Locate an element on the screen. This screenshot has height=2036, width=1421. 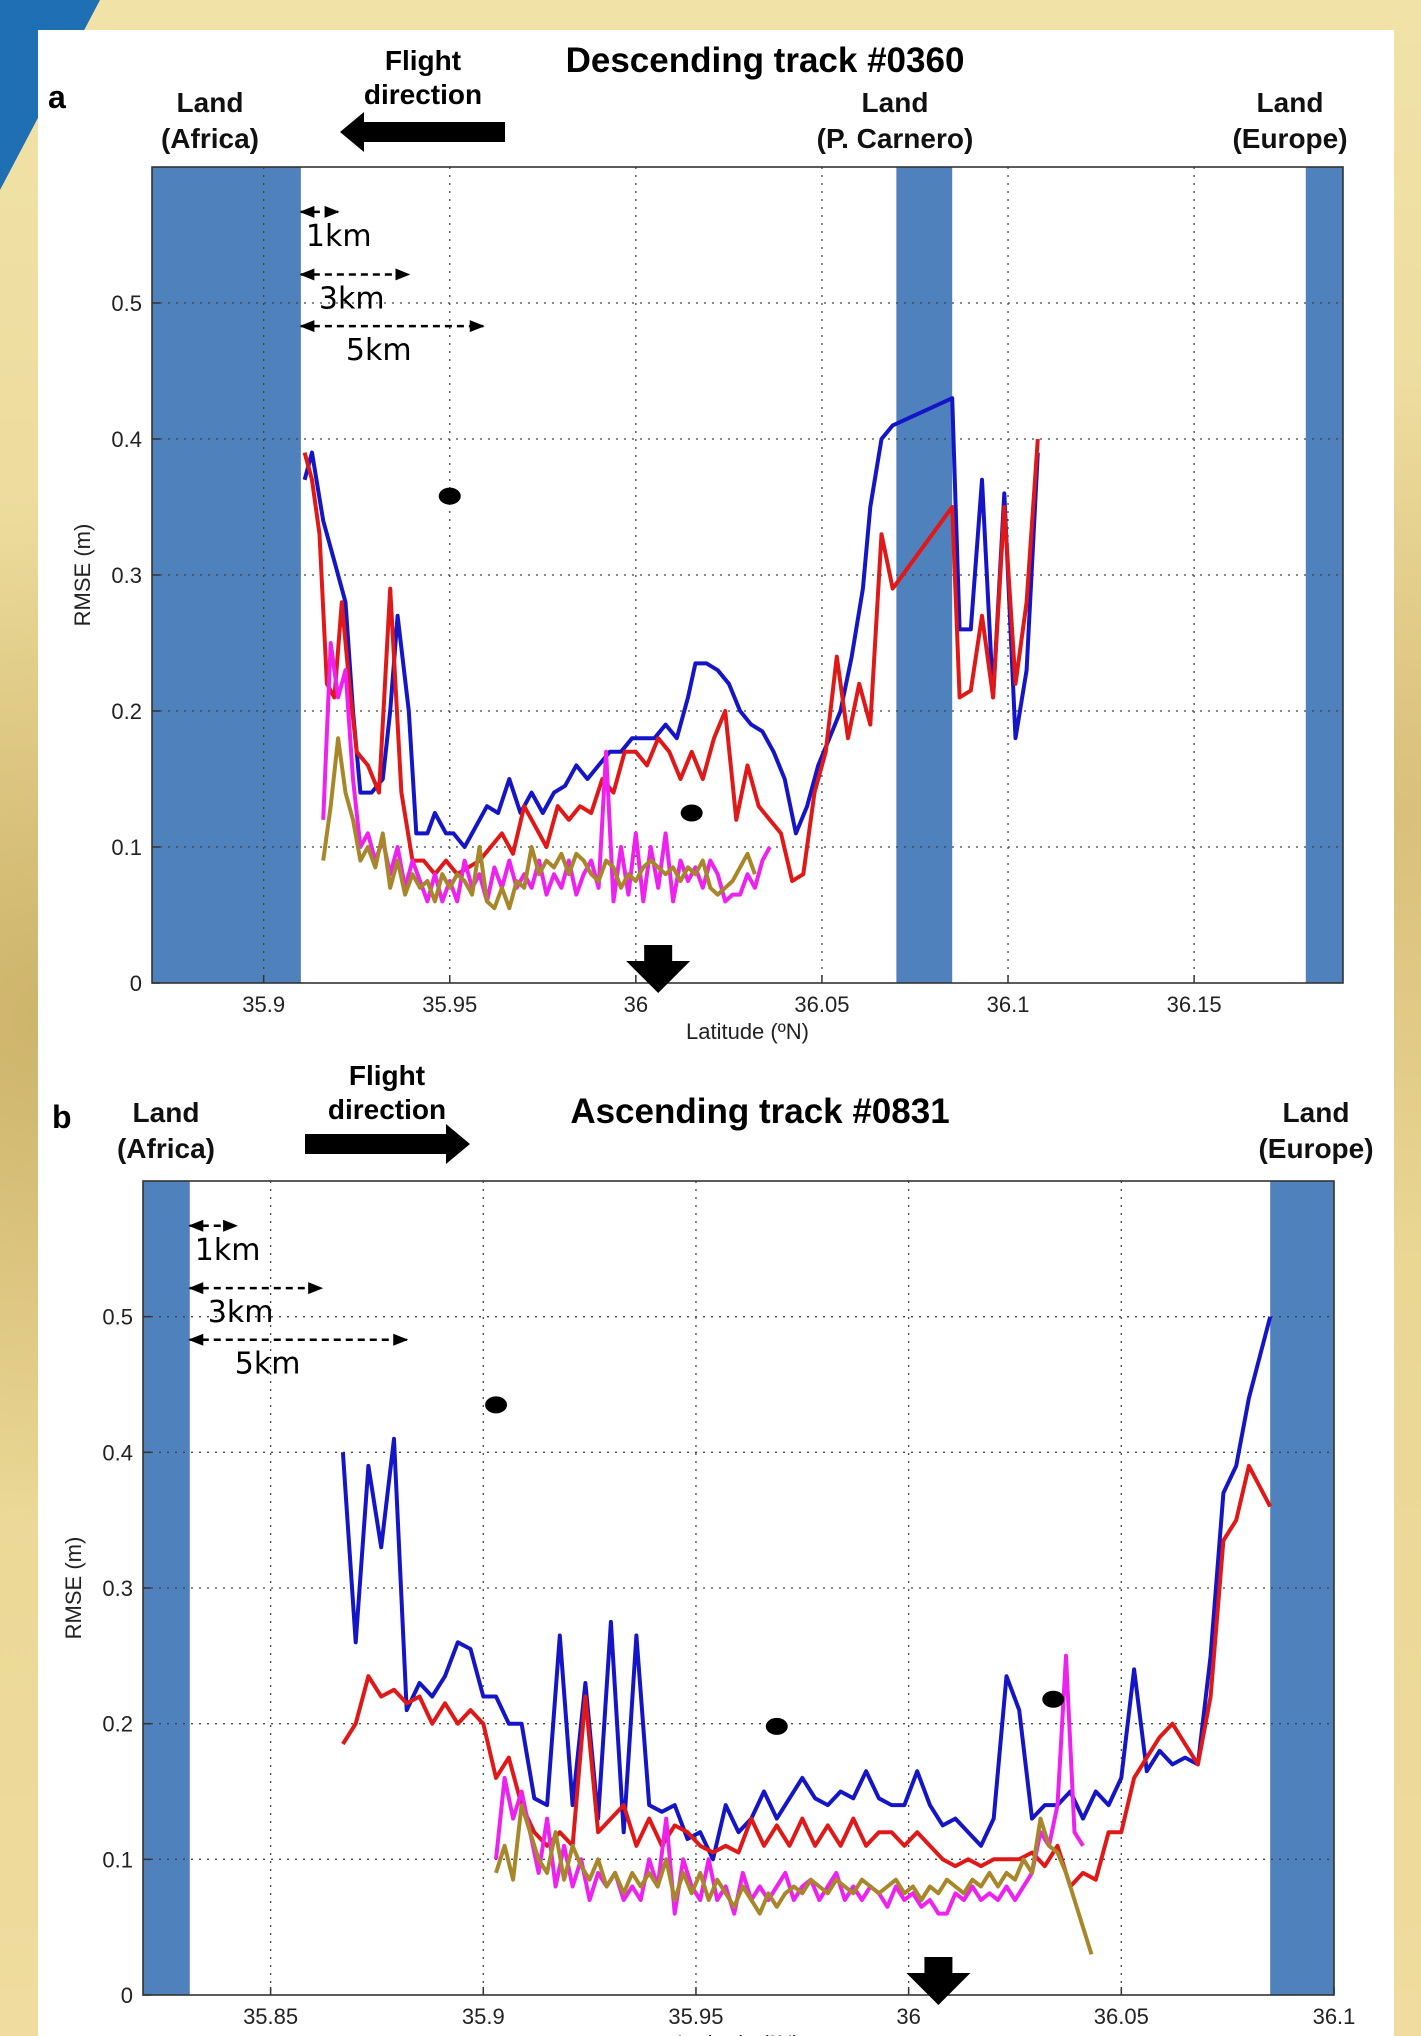
chart-title: Descending track #0360 is located at coordinates (765, 60).